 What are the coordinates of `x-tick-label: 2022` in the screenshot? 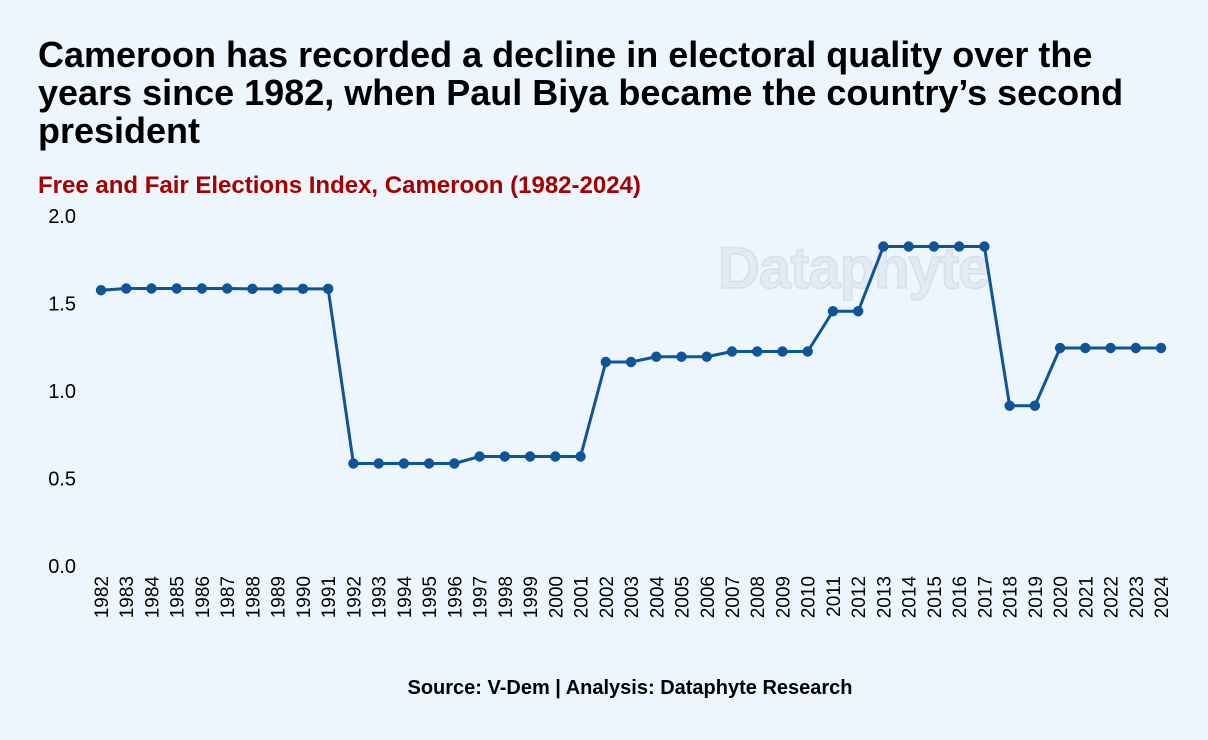 It's located at (1112, 597).